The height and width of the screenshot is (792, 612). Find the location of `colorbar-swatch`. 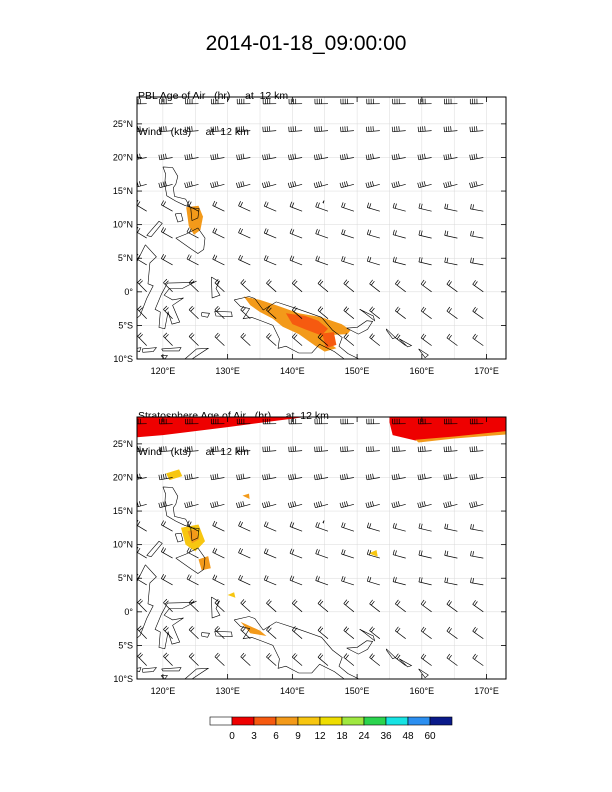

colorbar-swatch is located at coordinates (265, 721).